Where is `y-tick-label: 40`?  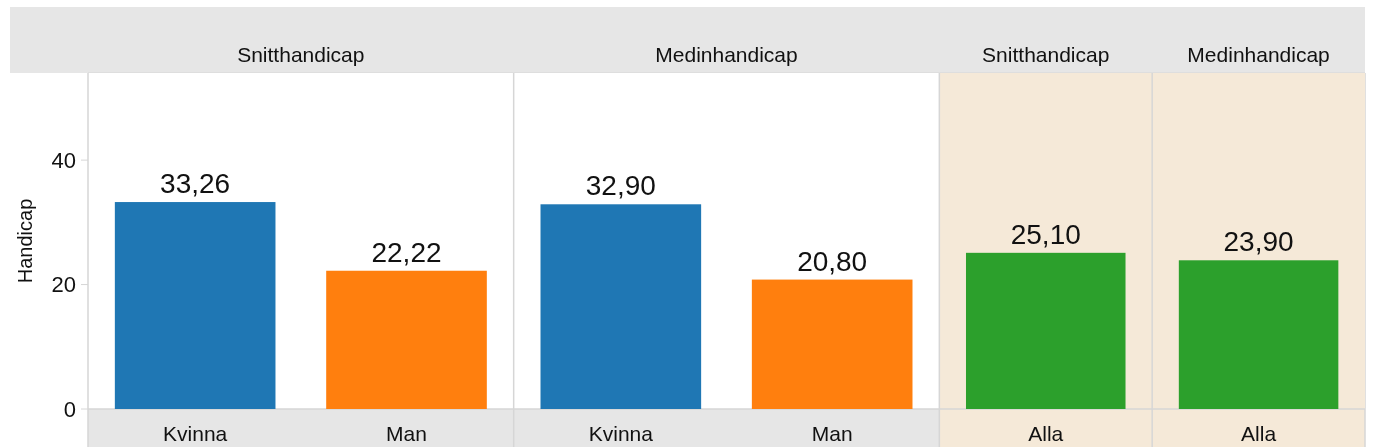 y-tick-label: 40 is located at coordinates (63, 160).